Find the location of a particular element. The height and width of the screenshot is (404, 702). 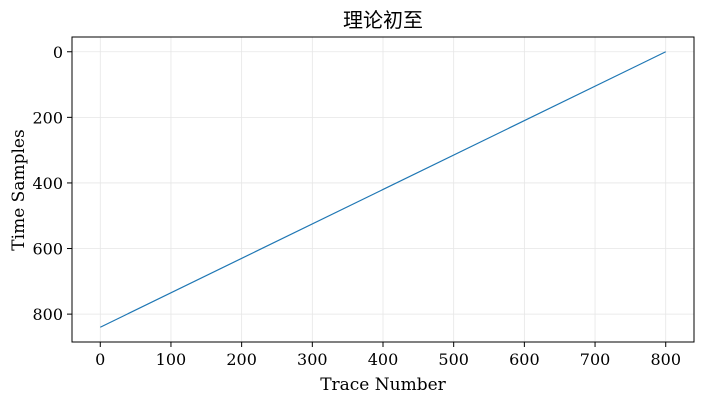

y-tick-label: 400 is located at coordinates (47, 183).